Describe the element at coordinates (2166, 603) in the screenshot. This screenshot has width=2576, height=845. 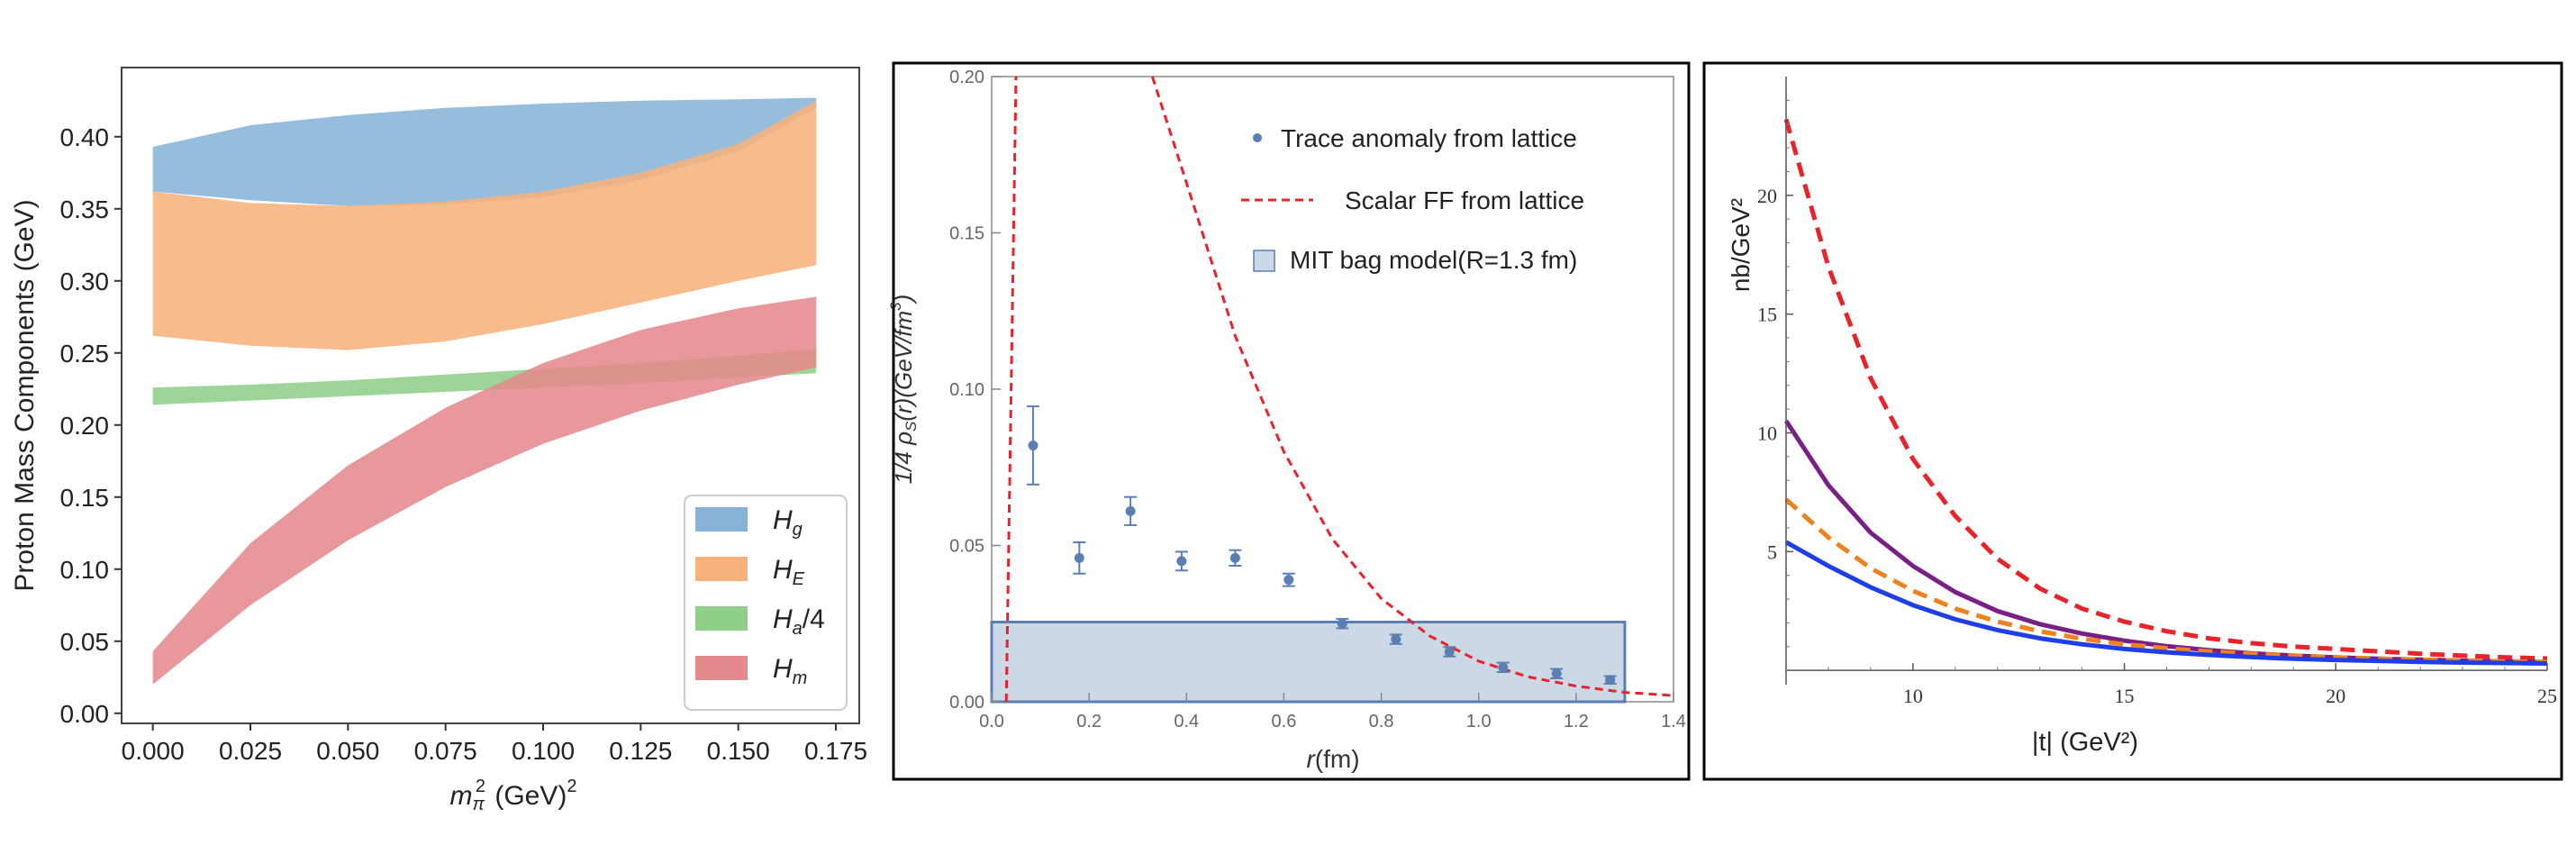
I see `curve-blue-solid` at that location.